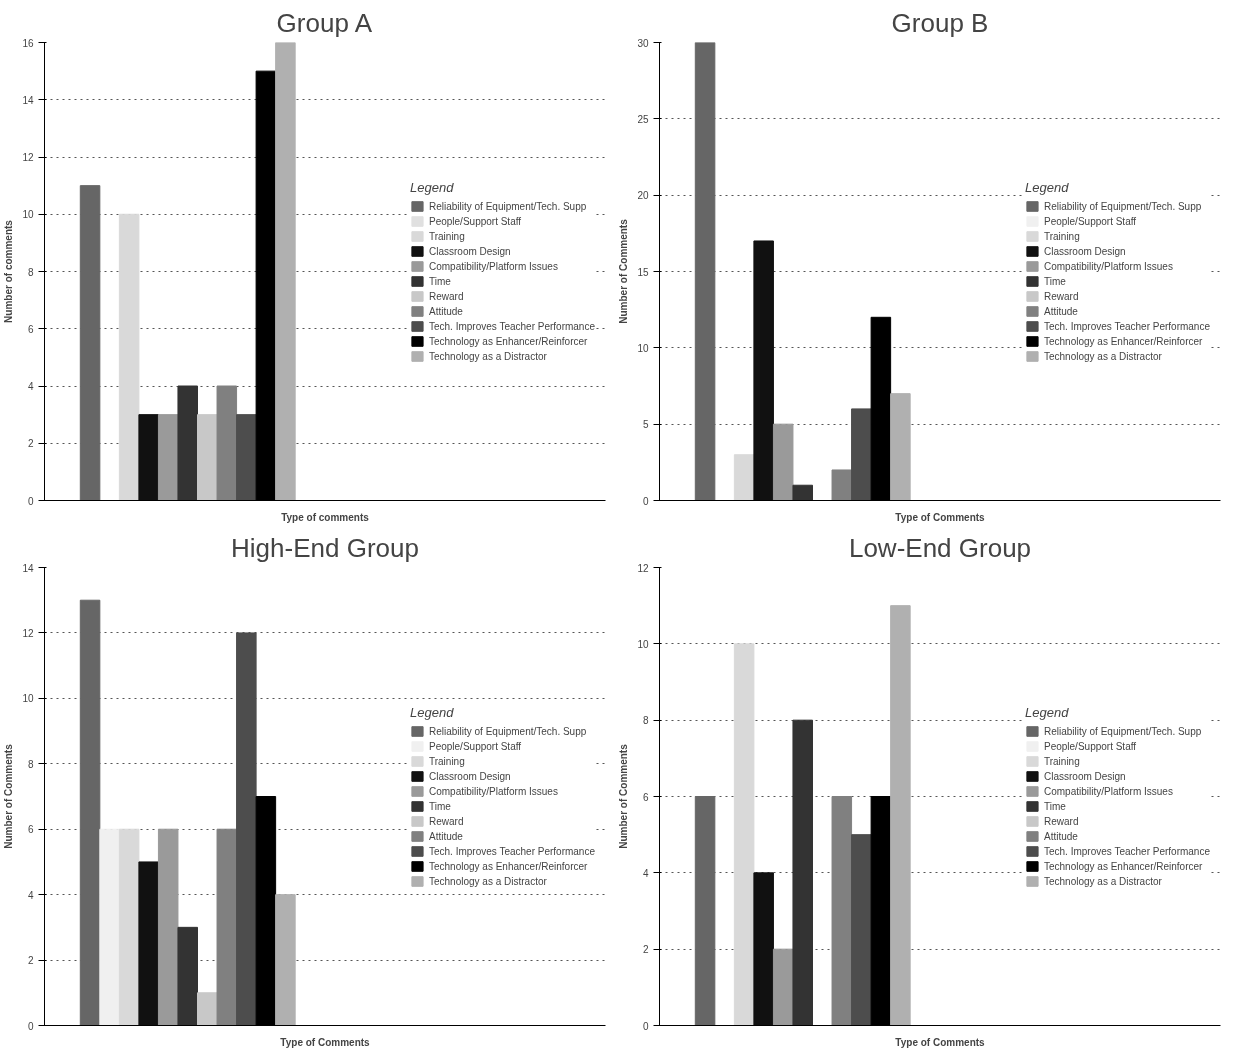 This screenshot has height=1064, width=1242. I want to click on y-tick-label: 15, so click(643, 272).